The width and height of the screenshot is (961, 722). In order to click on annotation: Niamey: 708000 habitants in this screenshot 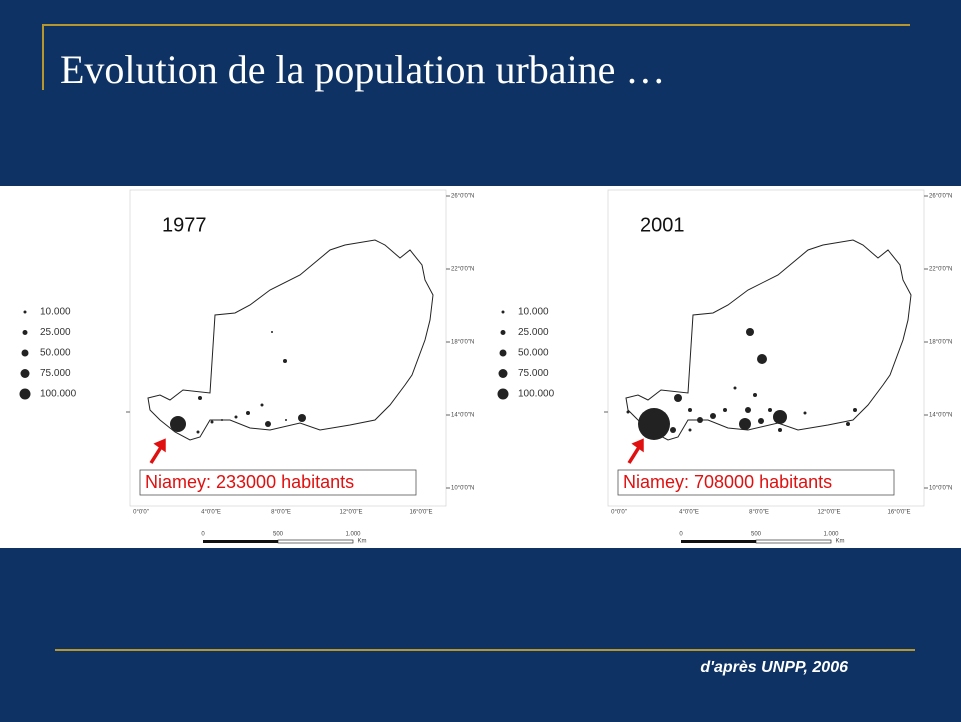, I will do `click(727, 482)`.